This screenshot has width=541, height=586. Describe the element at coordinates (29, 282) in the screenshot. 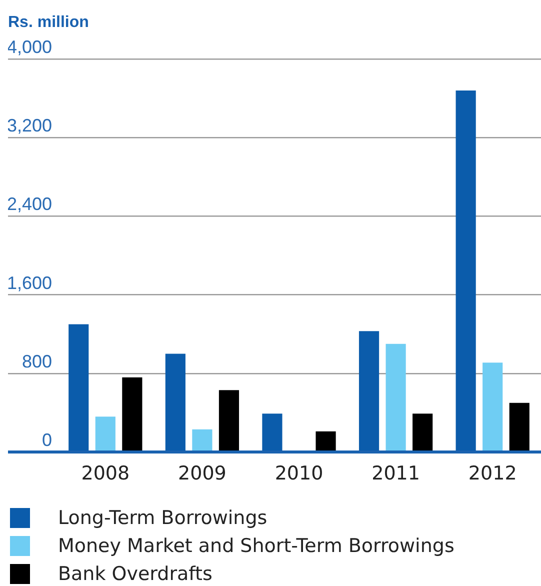

I see `y-tick-label: 1,600` at that location.